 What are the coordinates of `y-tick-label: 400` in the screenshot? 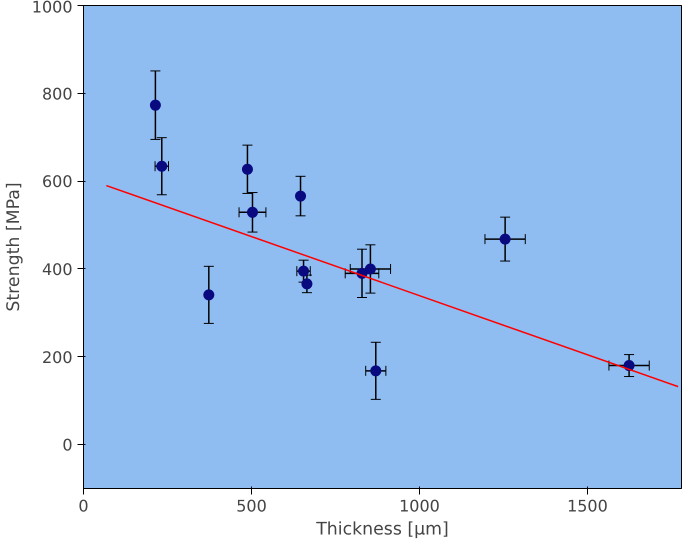 It's located at (57, 269).